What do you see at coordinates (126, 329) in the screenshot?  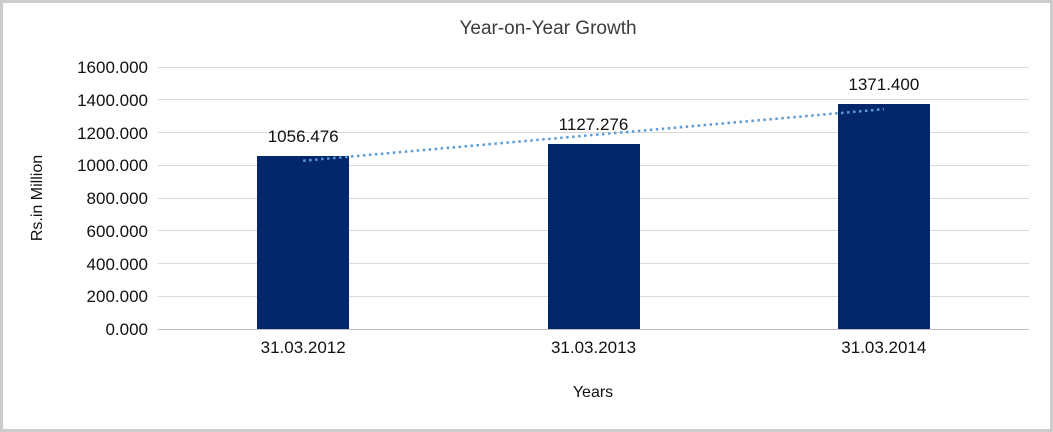 I see `y-tick-label: 0.000` at bounding box center [126, 329].